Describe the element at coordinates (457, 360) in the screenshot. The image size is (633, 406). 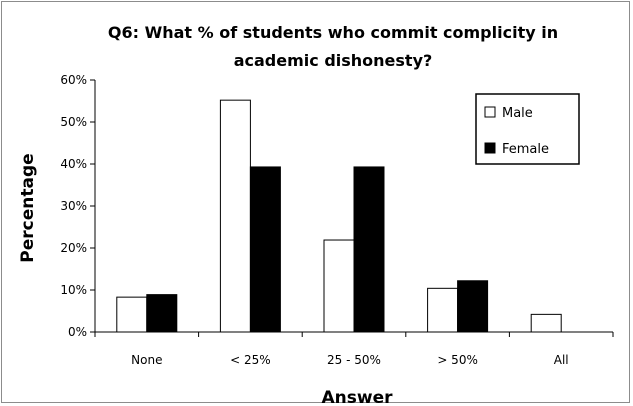
I see `x-tick-label: > 50%` at that location.